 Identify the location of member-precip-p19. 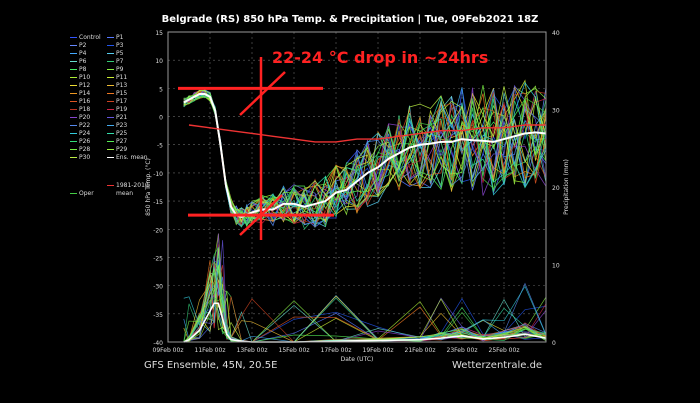
(365, 303).